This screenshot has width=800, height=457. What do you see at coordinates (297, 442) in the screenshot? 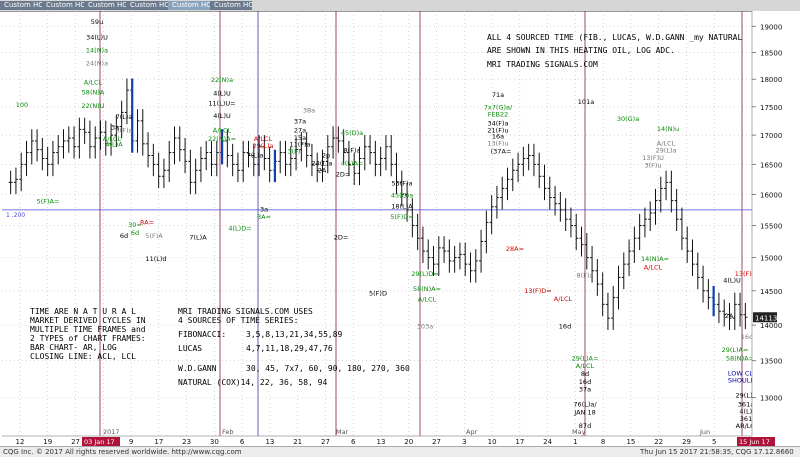
I see `x-tick-label: 21` at bounding box center [297, 442].